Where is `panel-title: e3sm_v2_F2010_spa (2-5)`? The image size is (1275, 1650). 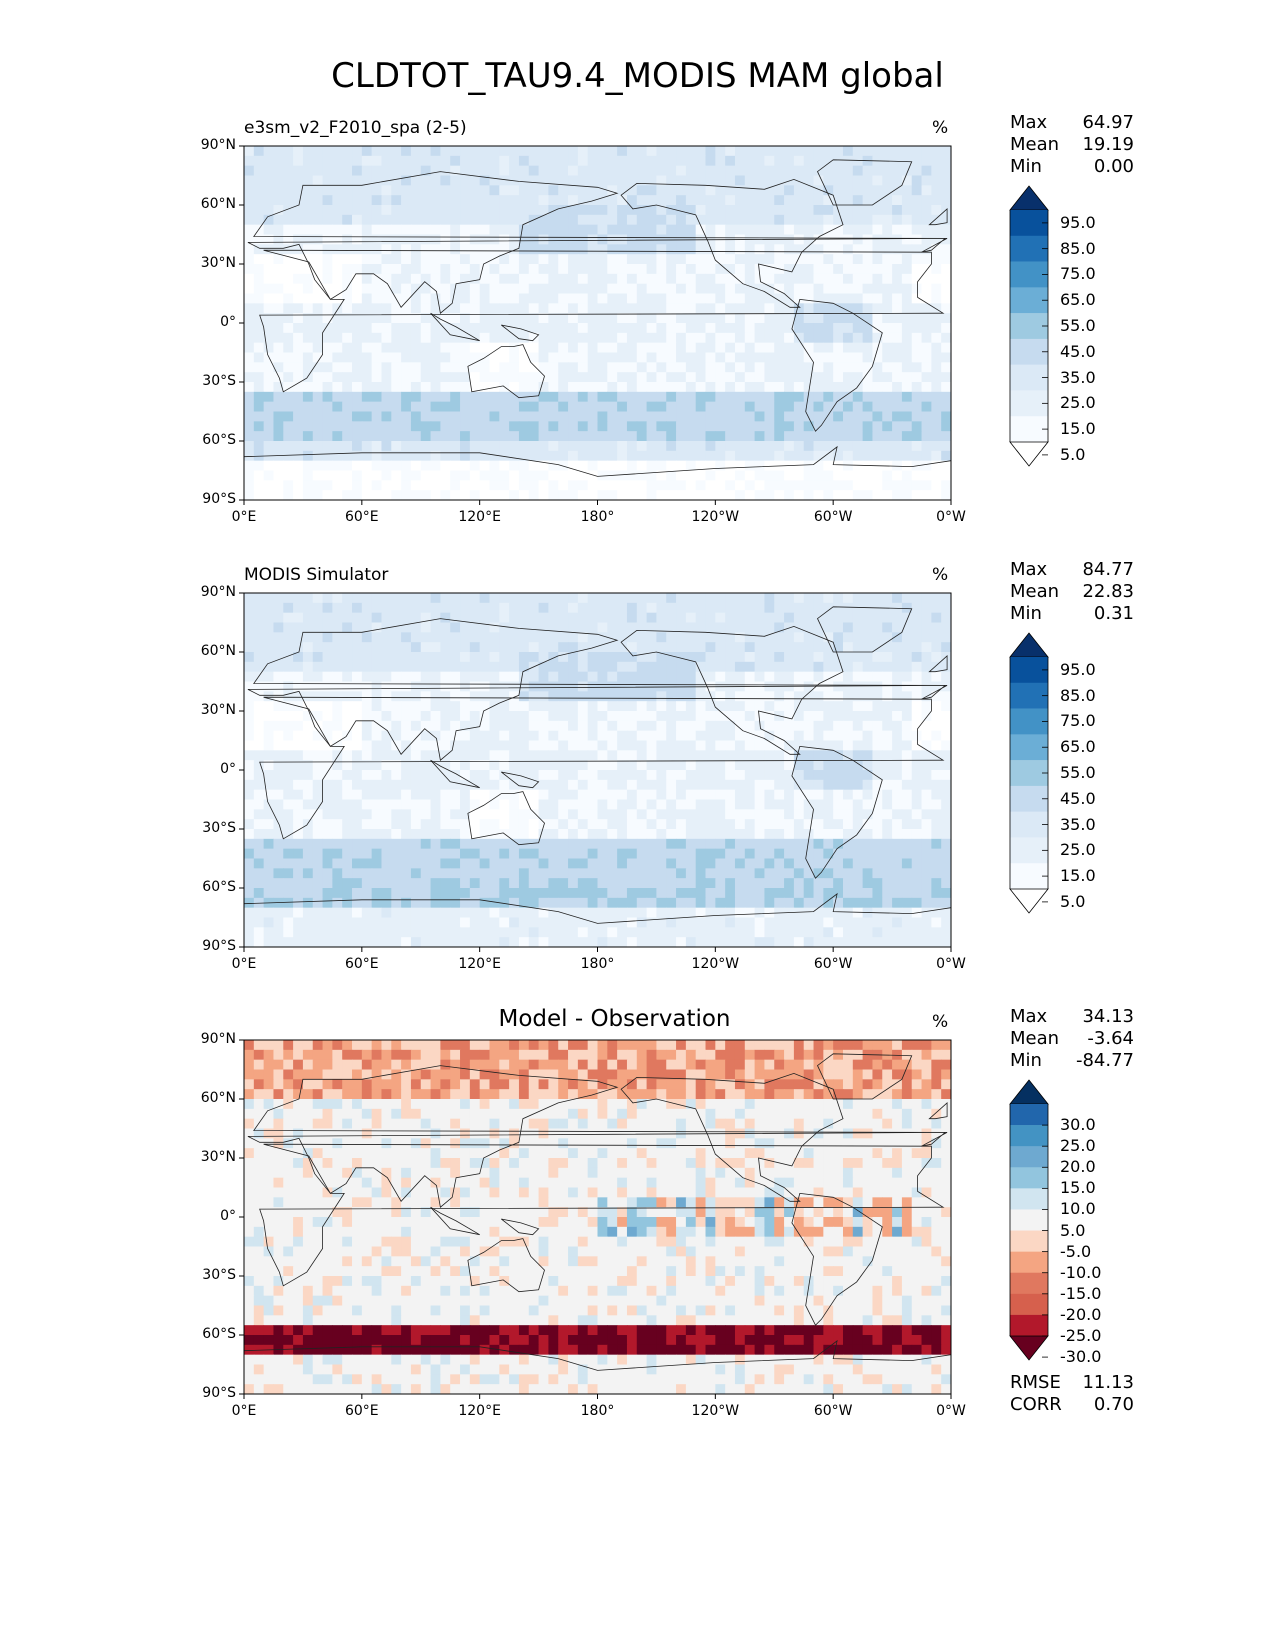 panel-title: e3sm_v2_F2010_spa (2-5) is located at coordinates (355, 128).